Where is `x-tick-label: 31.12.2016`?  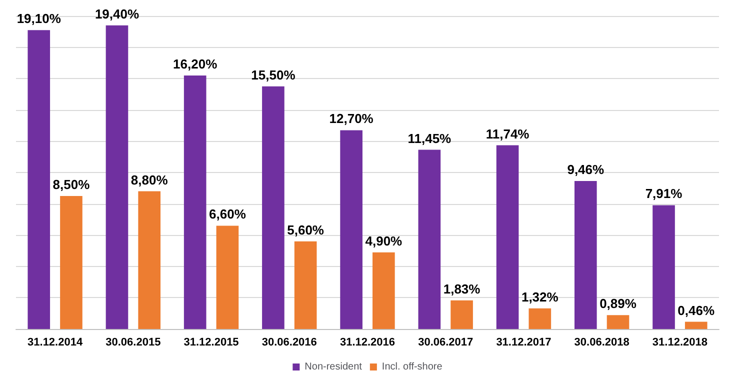
x-tick-label: 31.12.2016 is located at coordinates (368, 342).